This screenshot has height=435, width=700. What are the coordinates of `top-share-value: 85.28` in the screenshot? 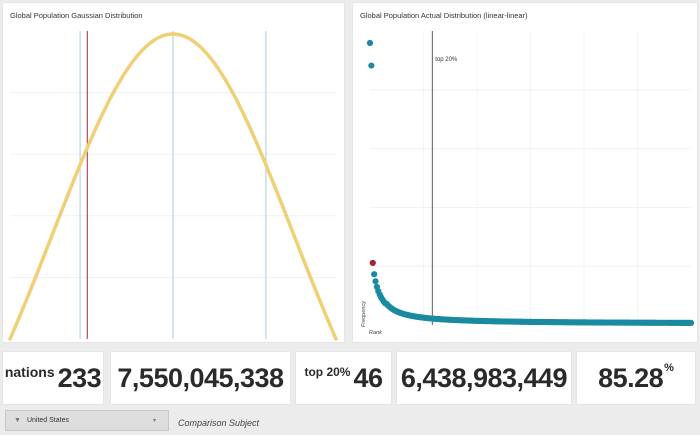 It's located at (631, 377).